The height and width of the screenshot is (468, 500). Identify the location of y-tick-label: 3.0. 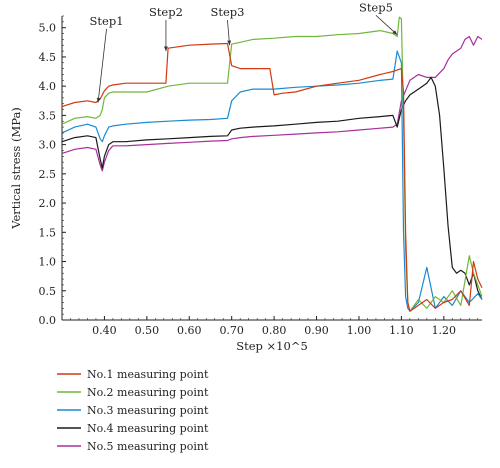
(48, 145).